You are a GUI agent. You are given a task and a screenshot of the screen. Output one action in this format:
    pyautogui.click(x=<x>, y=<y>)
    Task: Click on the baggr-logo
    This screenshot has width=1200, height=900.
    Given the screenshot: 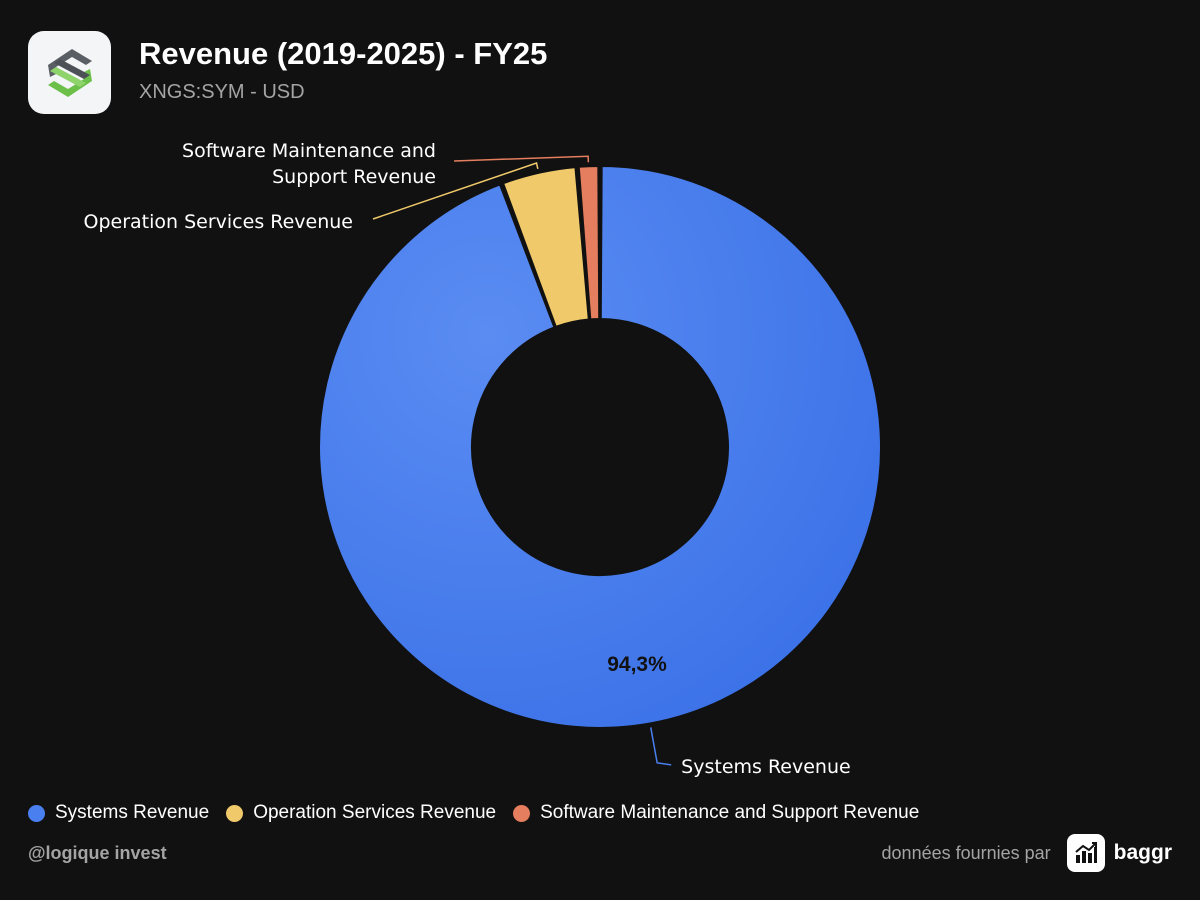 What is the action you would take?
    pyautogui.click(x=1085, y=853)
    